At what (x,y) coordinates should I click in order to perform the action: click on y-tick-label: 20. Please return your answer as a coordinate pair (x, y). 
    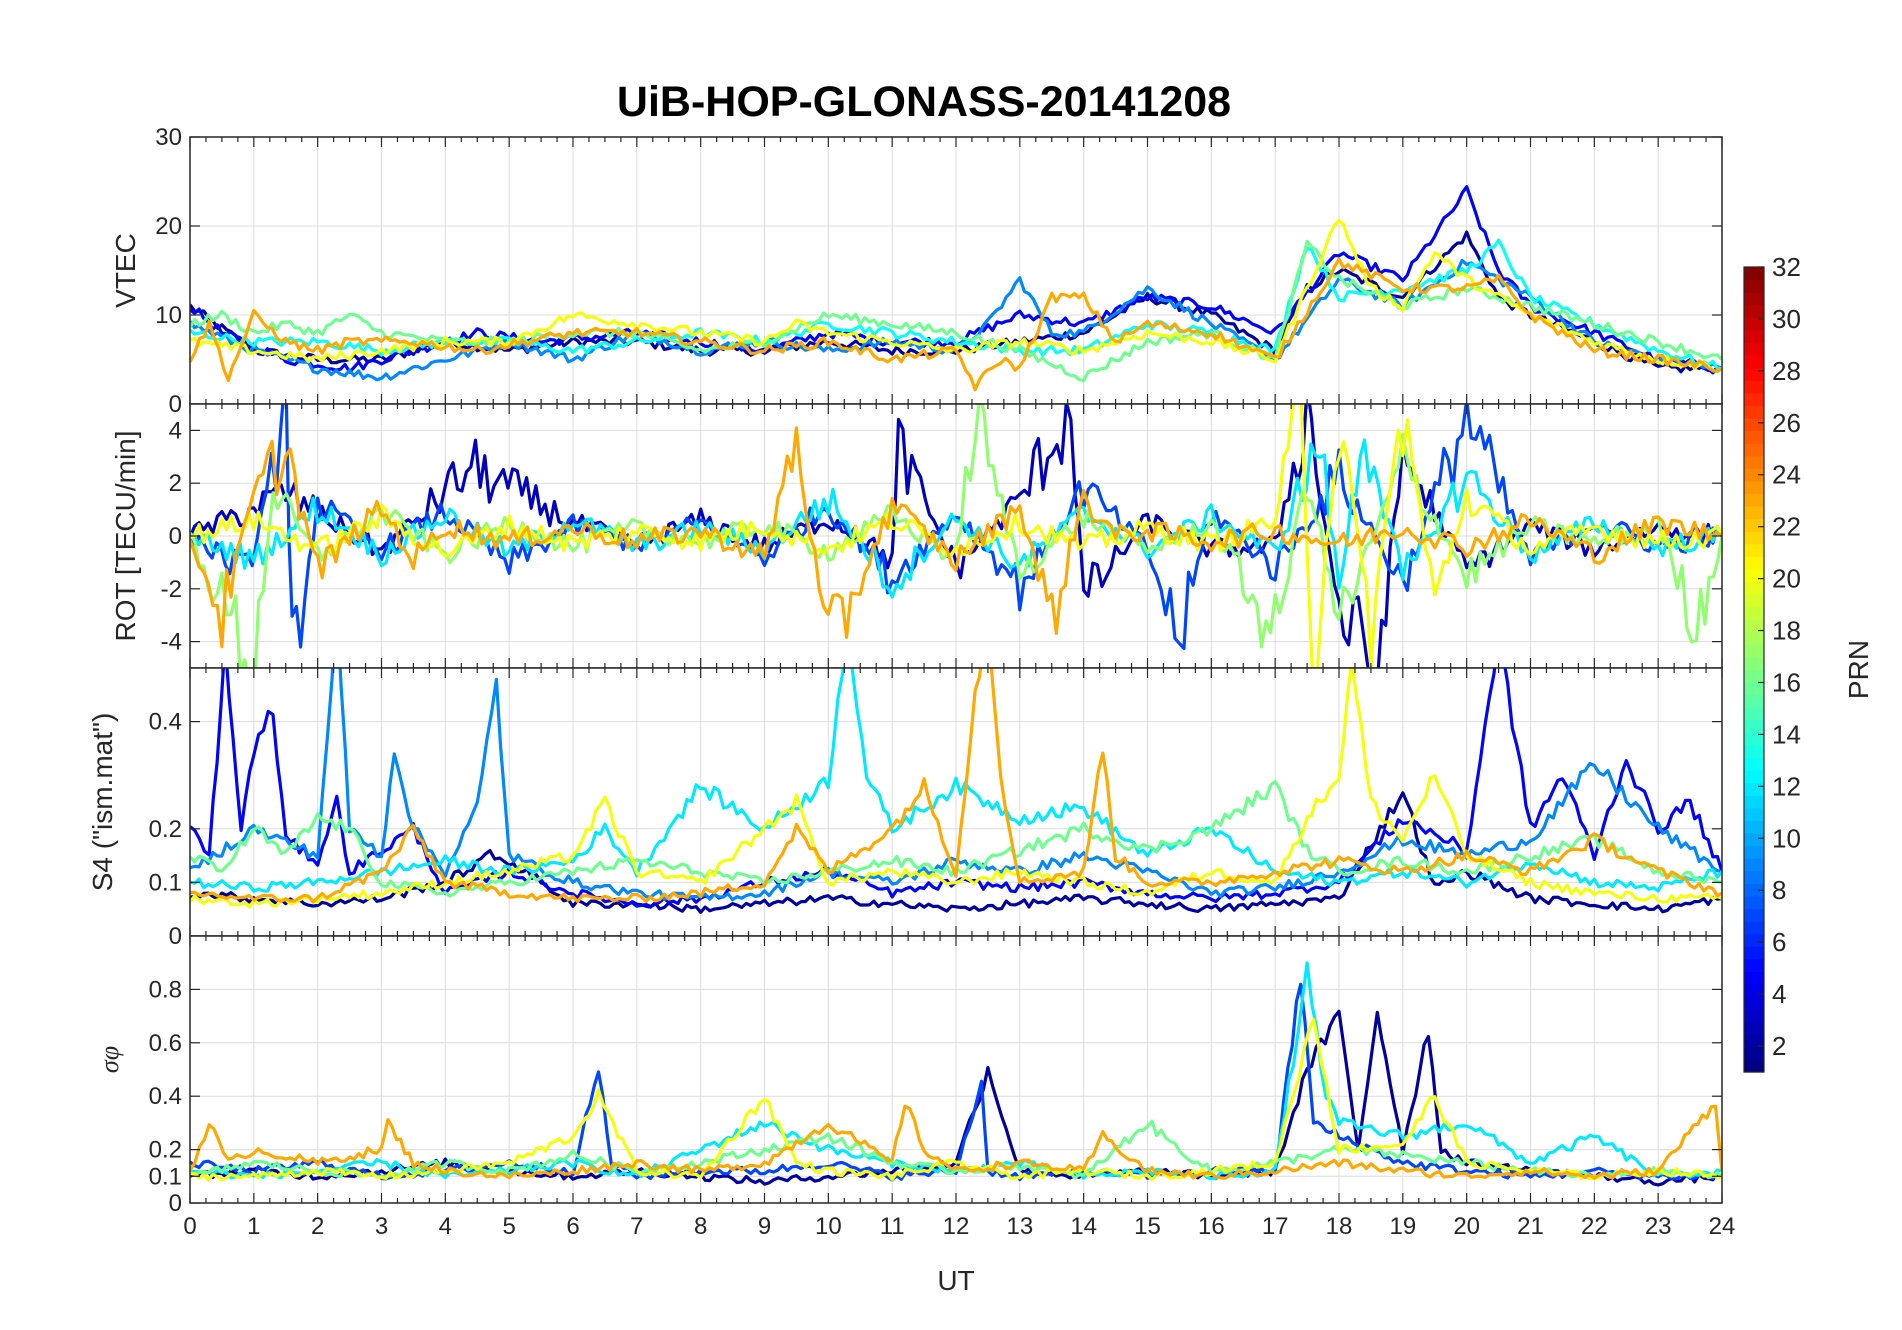
    Looking at the image, I should click on (168, 226).